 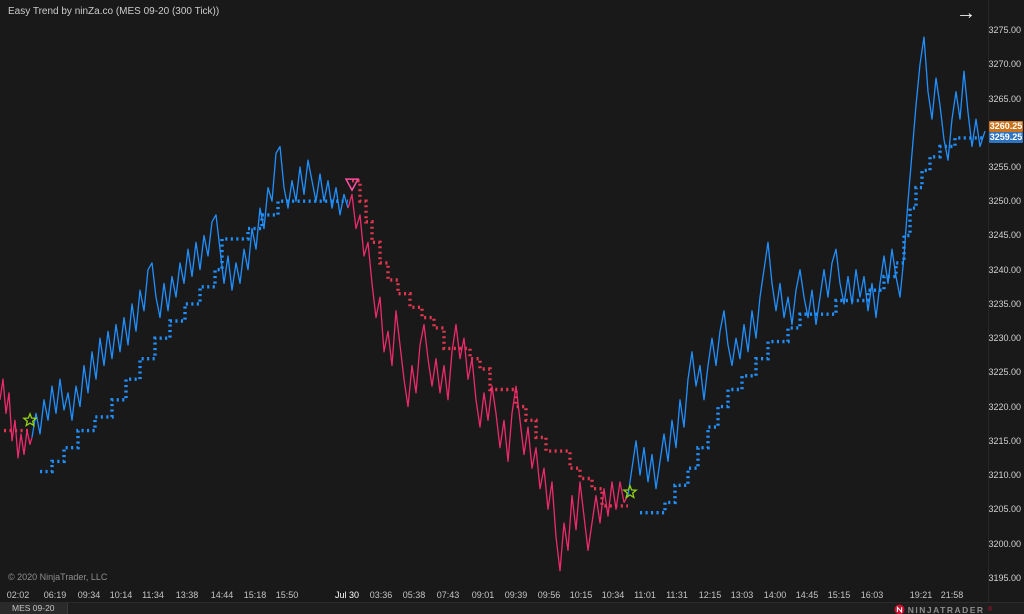 I want to click on time-axis-label: 09:56, so click(x=549, y=595).